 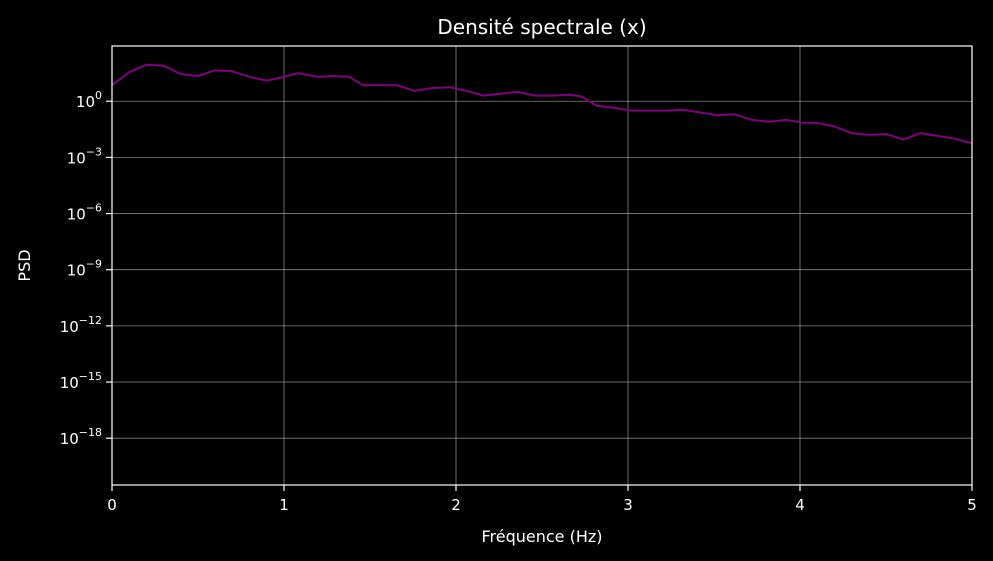 What do you see at coordinates (81, 437) in the screenshot?
I see `y-tick-label: 10⁻¹⁸` at bounding box center [81, 437].